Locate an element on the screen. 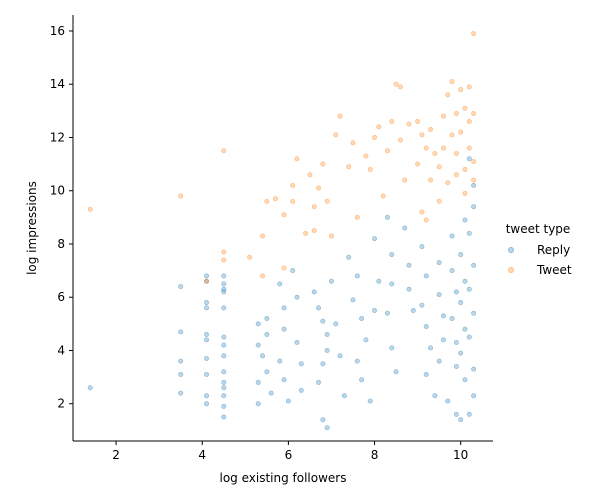 This screenshot has width=590, height=500. legend: tweet type Reply Tweet is located at coordinates (539, 249).